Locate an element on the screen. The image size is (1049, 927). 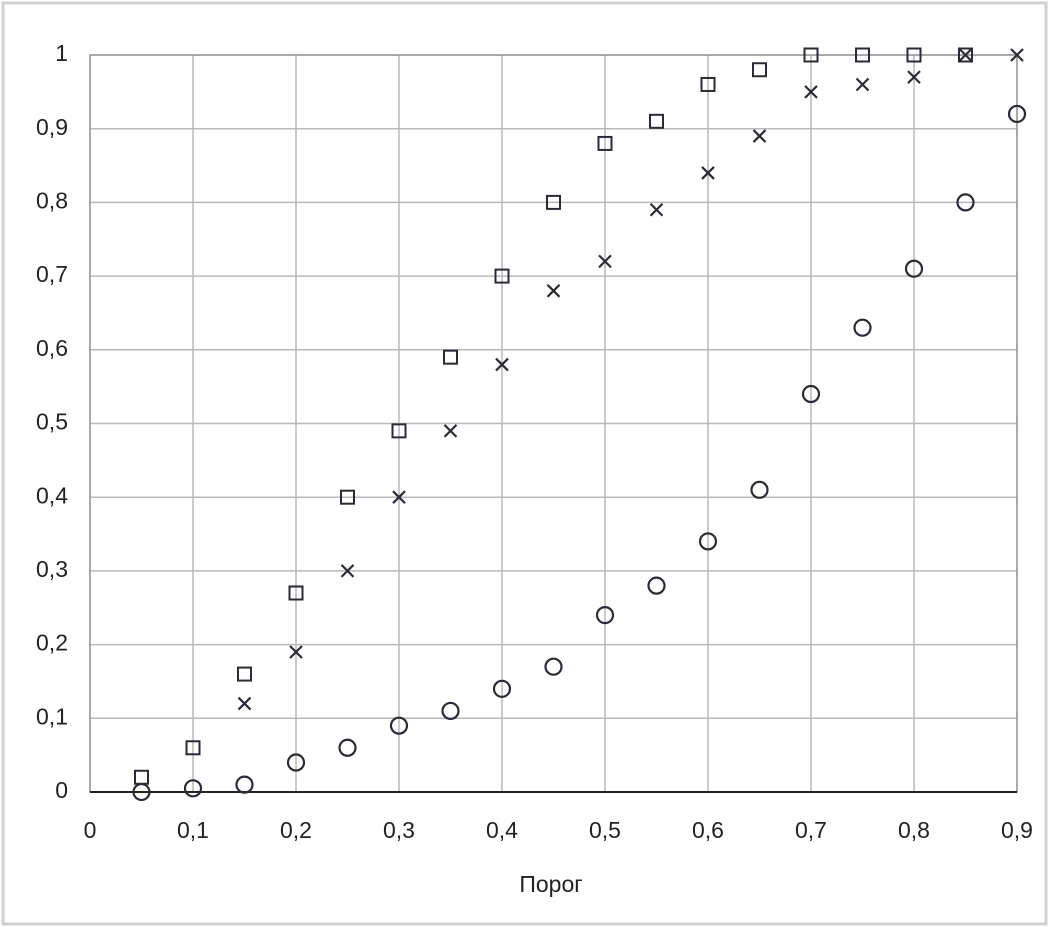
x-tick-label: 0,9 is located at coordinates (1017, 830).